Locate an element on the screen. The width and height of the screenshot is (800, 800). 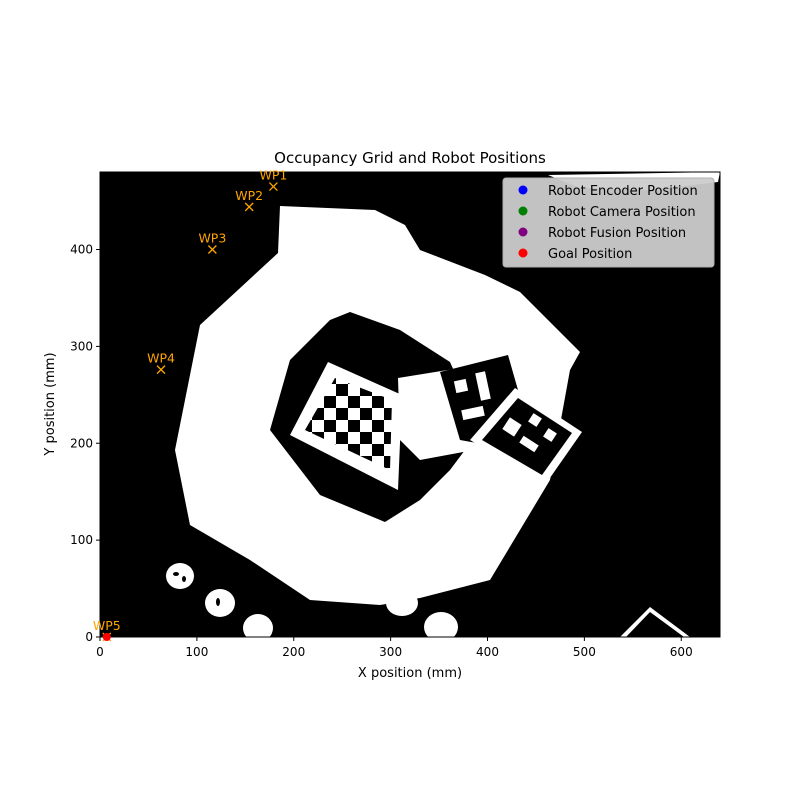
y-tick-label-400: 400 is located at coordinates (81, 250).